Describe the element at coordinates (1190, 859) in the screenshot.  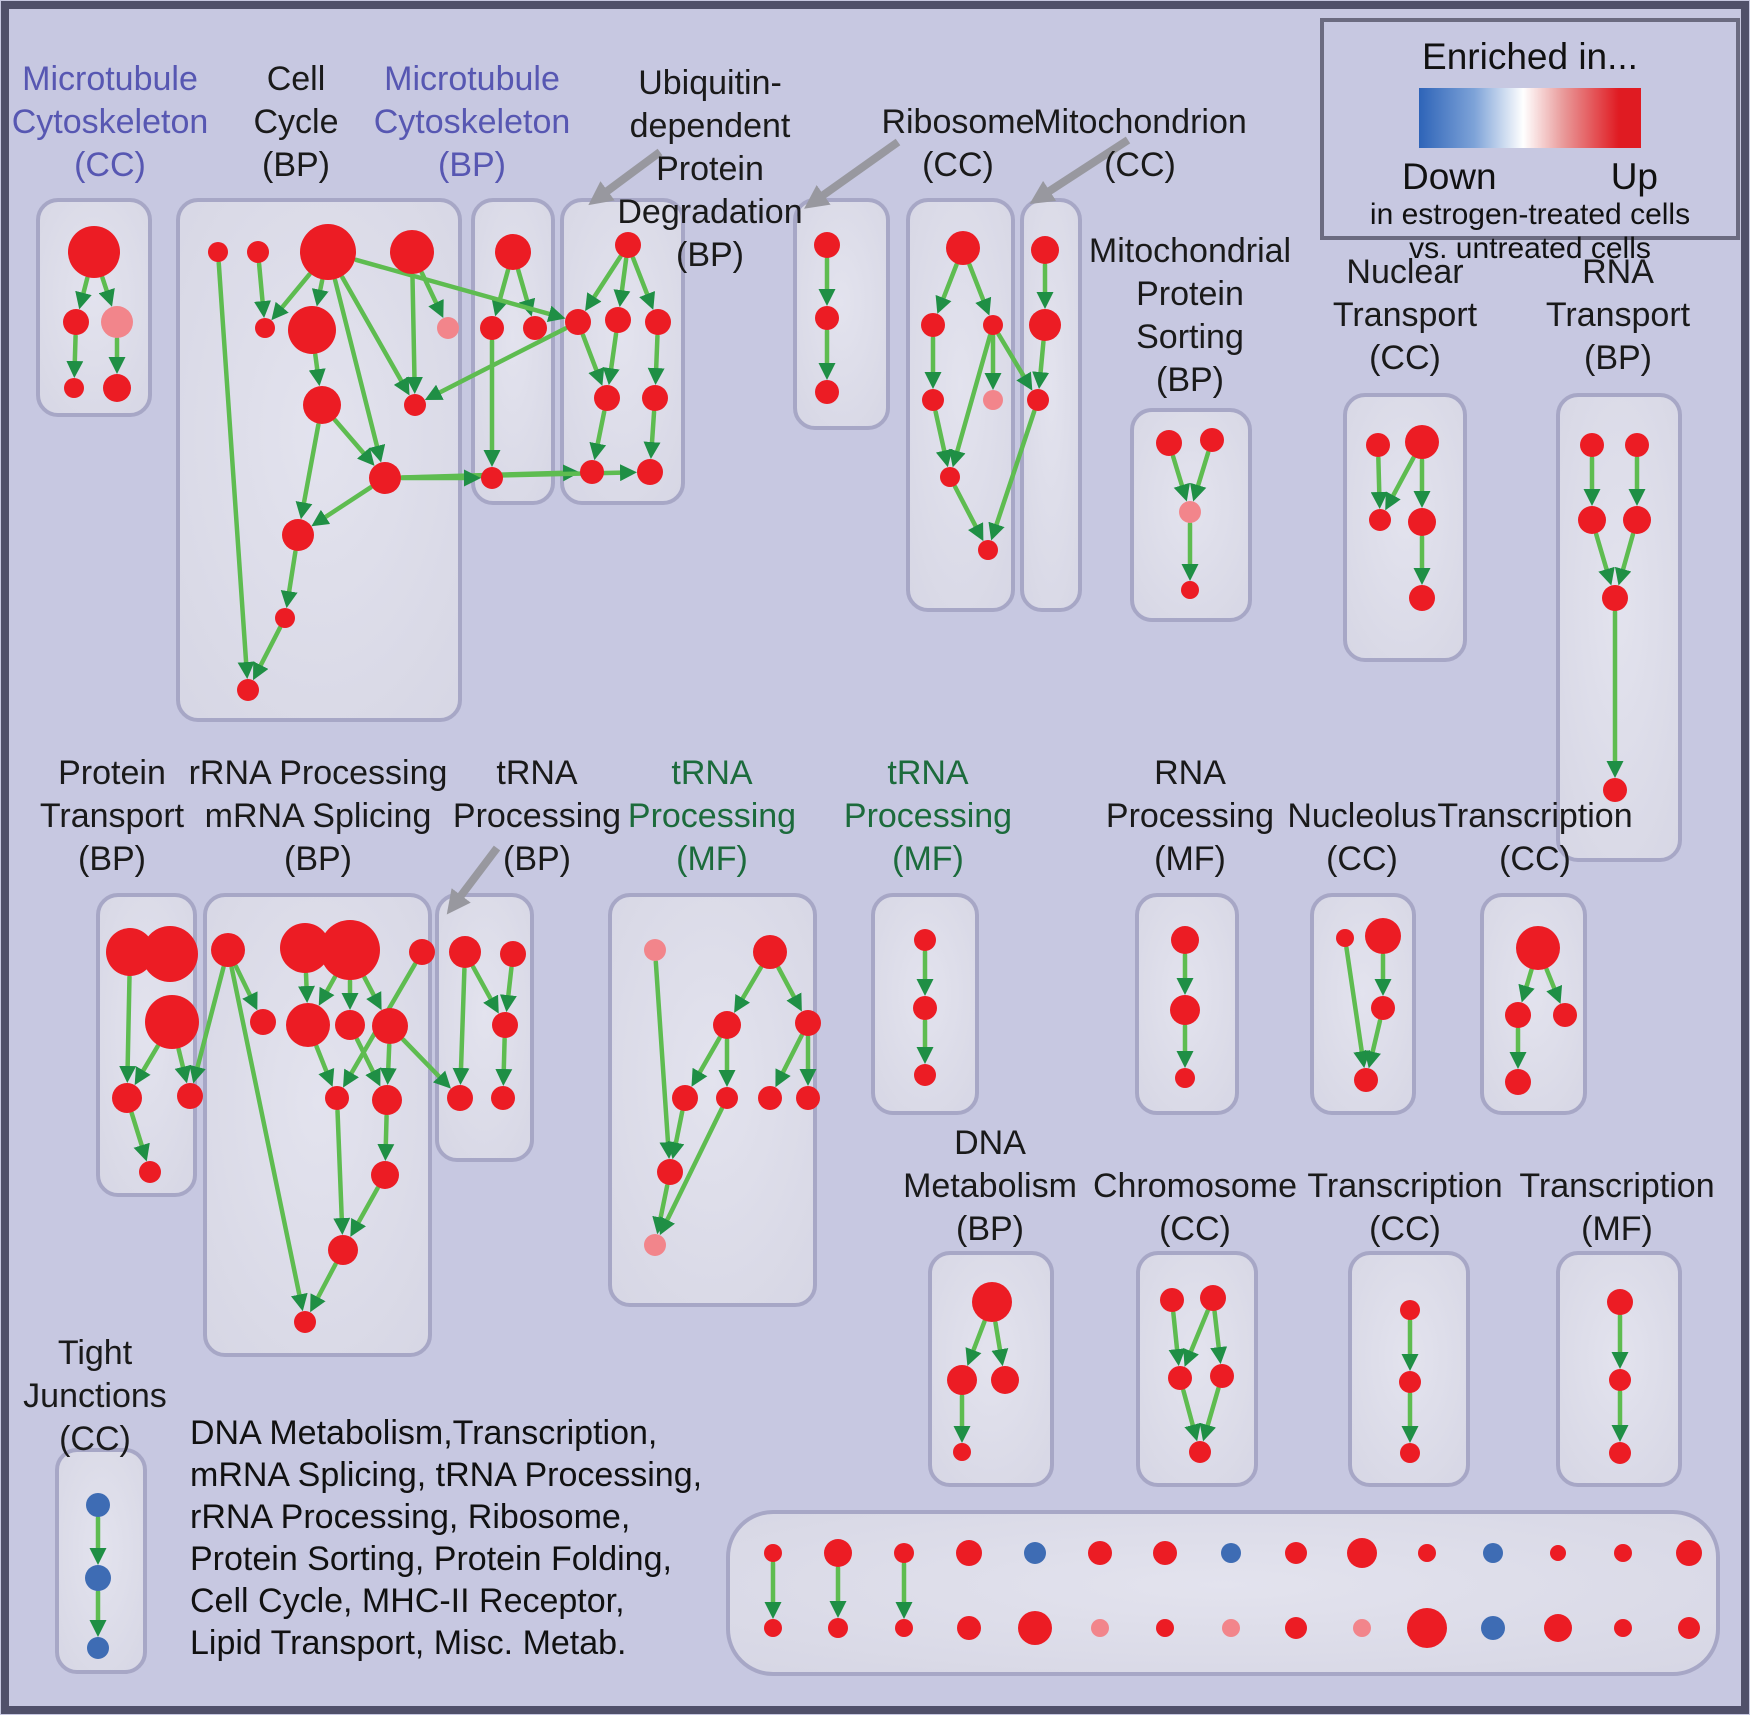
I see `cluster-label-line: (MF)` at that location.